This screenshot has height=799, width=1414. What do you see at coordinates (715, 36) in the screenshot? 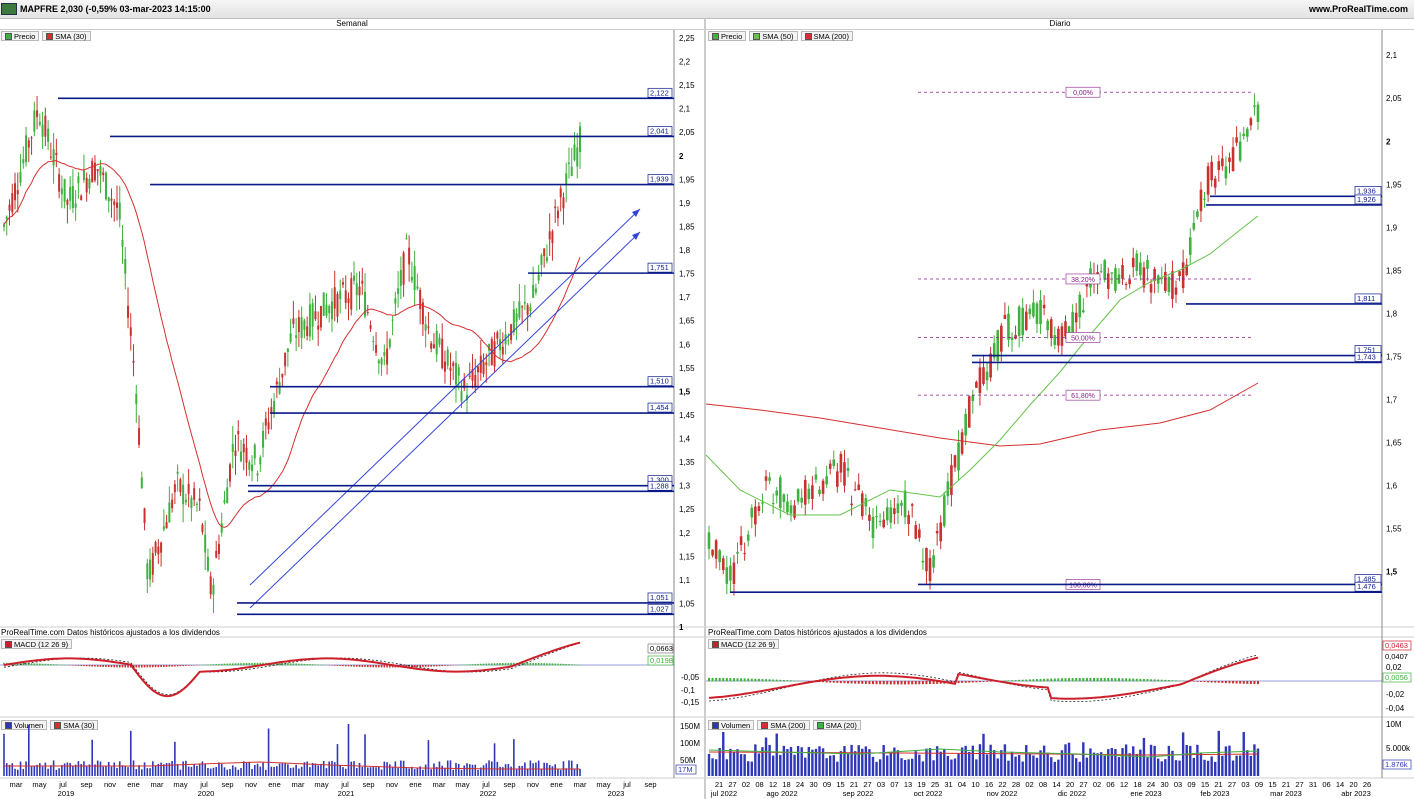
I see `daily-legend-swatch` at bounding box center [715, 36].